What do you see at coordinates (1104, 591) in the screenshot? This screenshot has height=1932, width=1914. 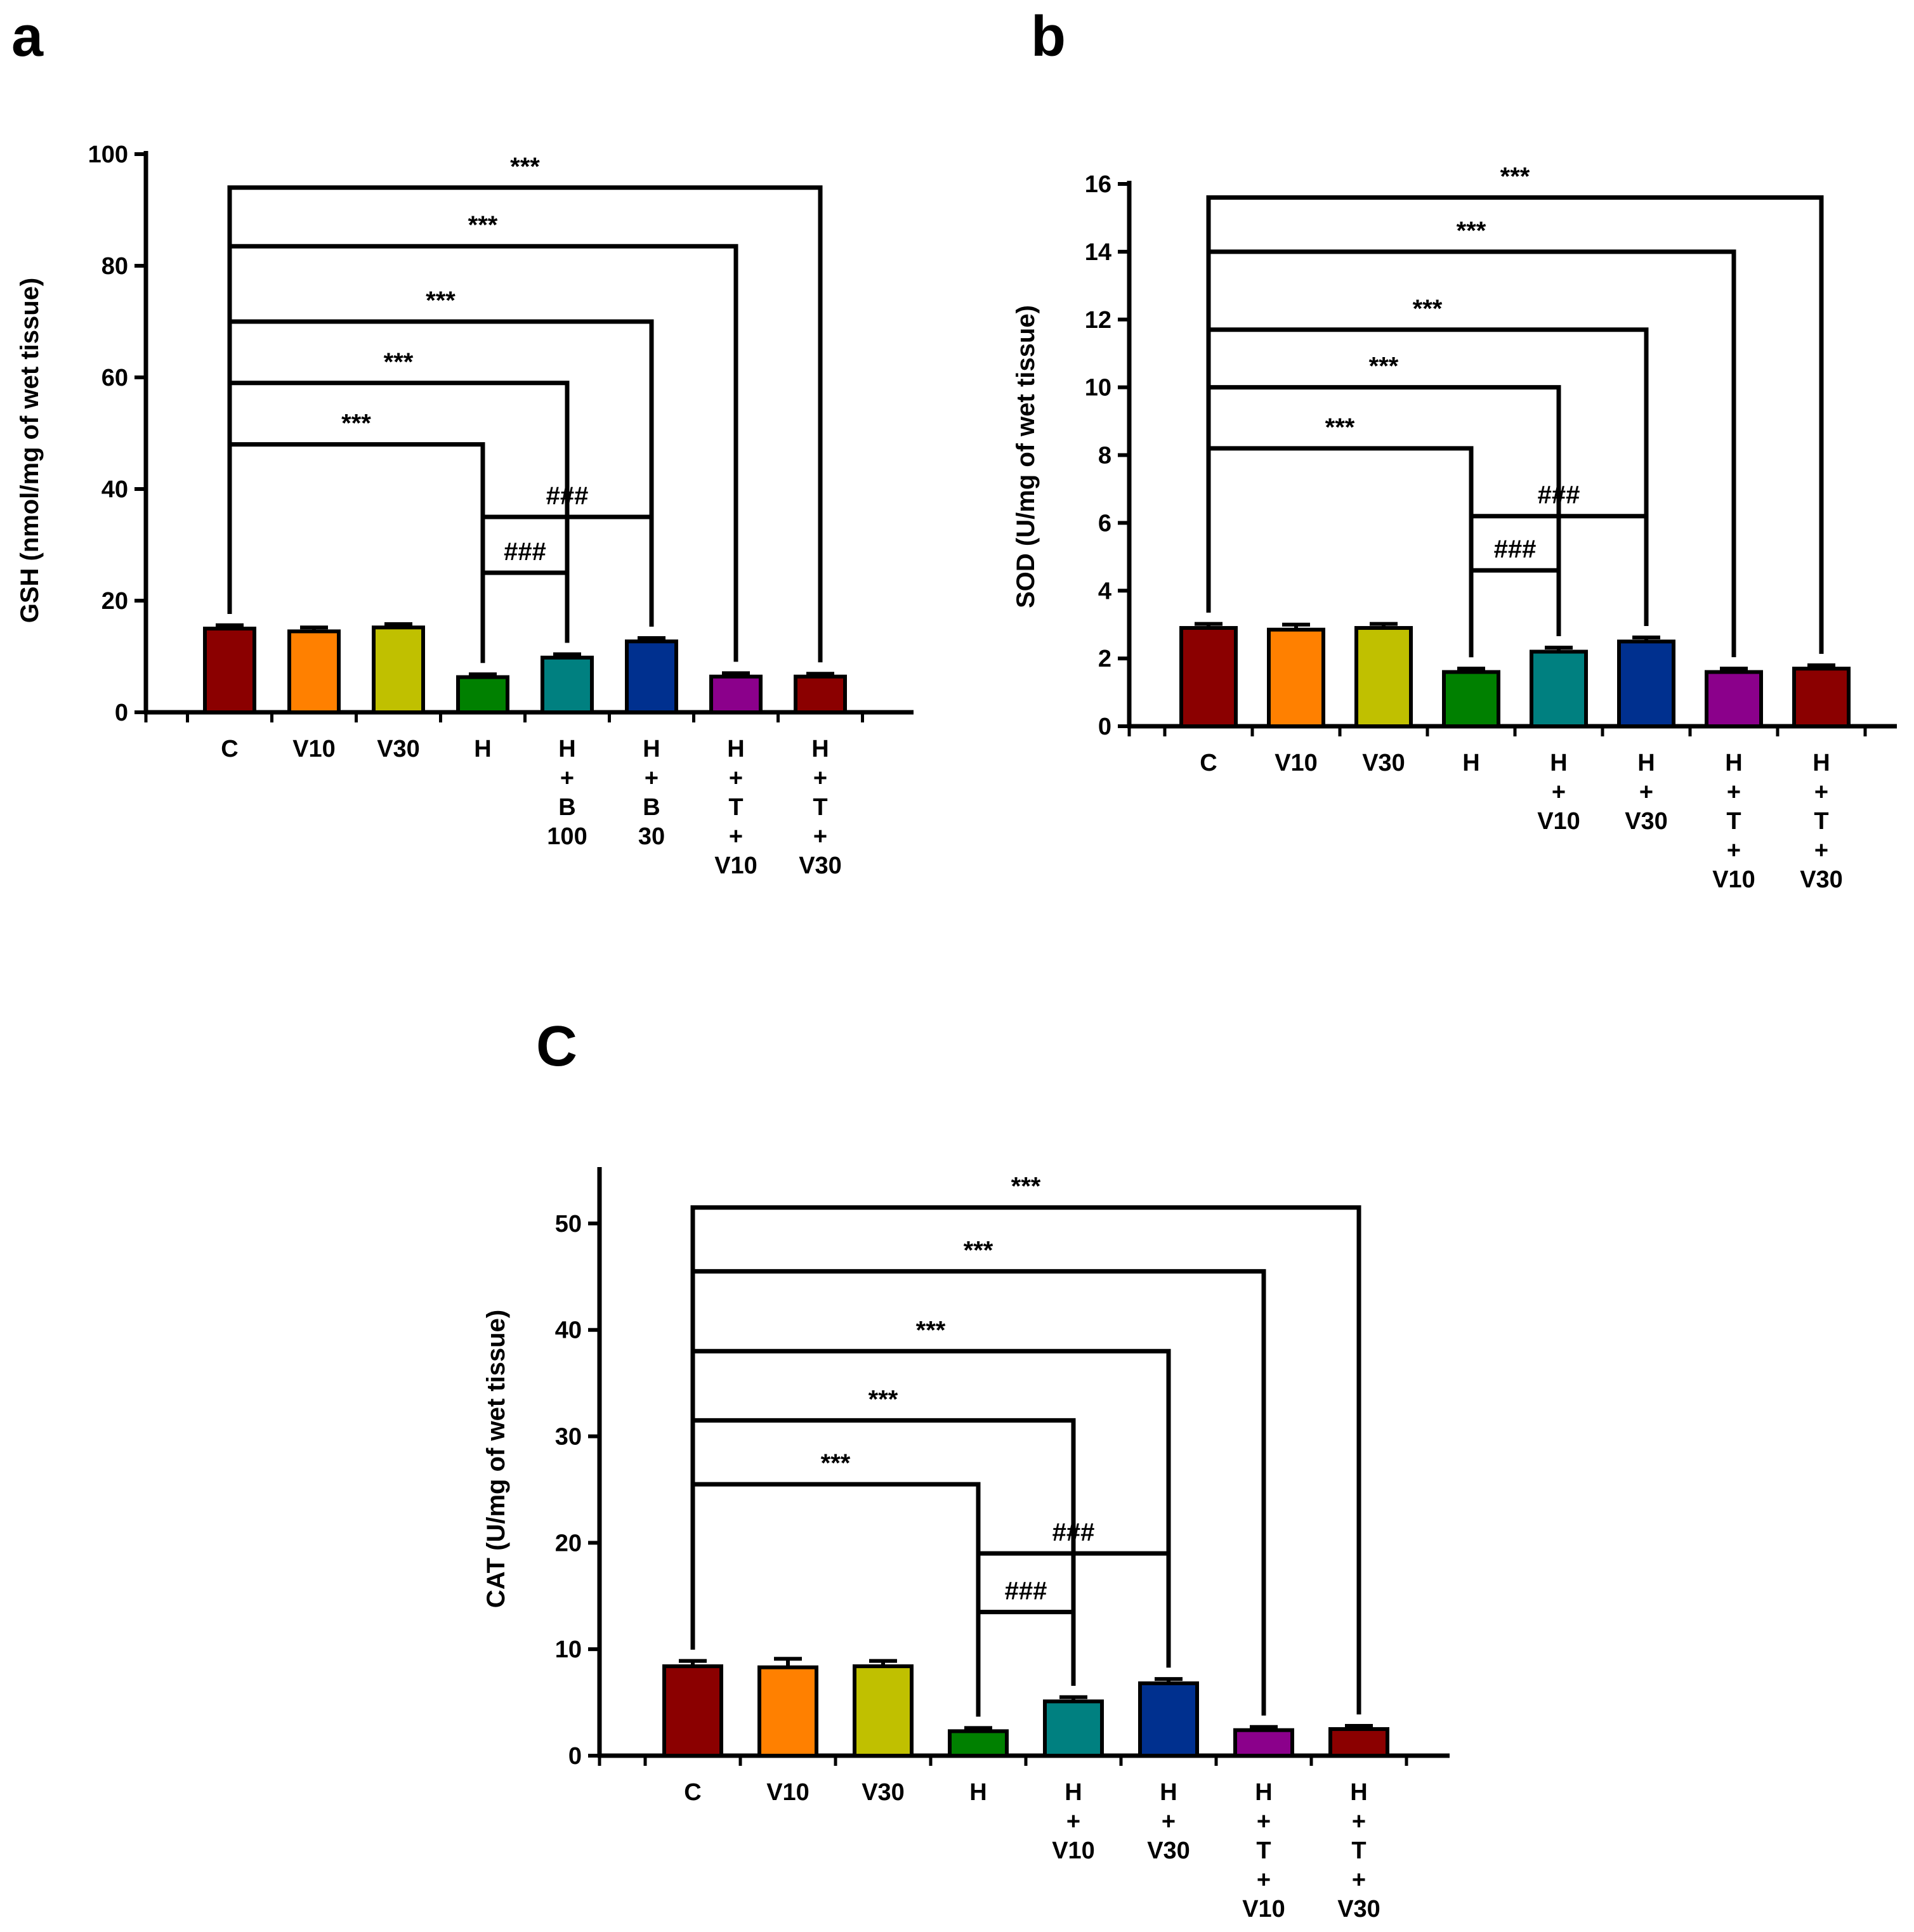 I see `y-tick-label: 4` at bounding box center [1104, 591].